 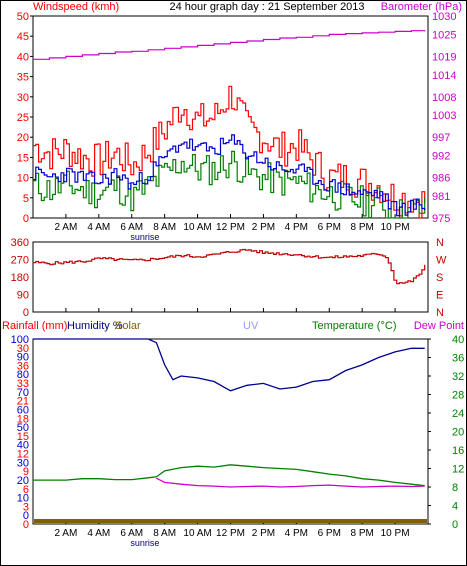 I want to click on humidity-x-tick-label: 8 PM, so click(x=361, y=533).